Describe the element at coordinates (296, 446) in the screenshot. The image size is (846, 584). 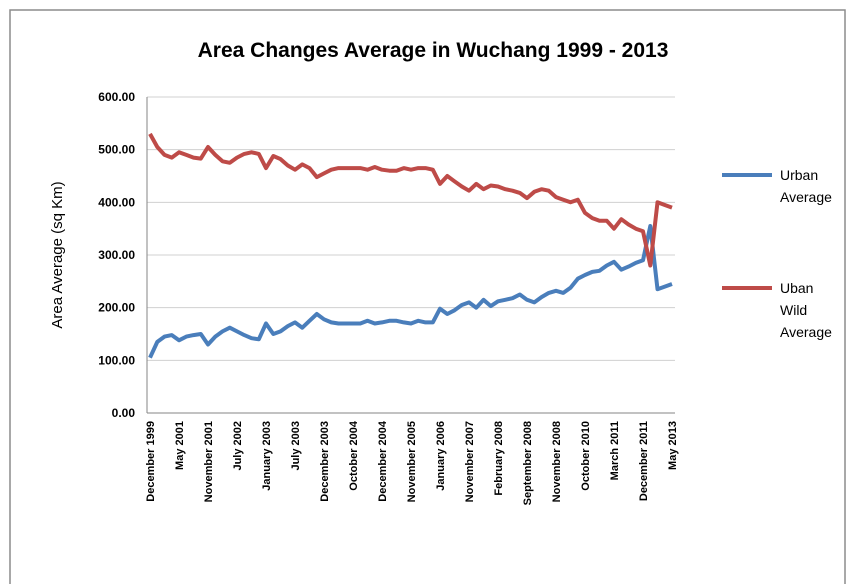
I see `x-tick-label: July 2003` at that location.